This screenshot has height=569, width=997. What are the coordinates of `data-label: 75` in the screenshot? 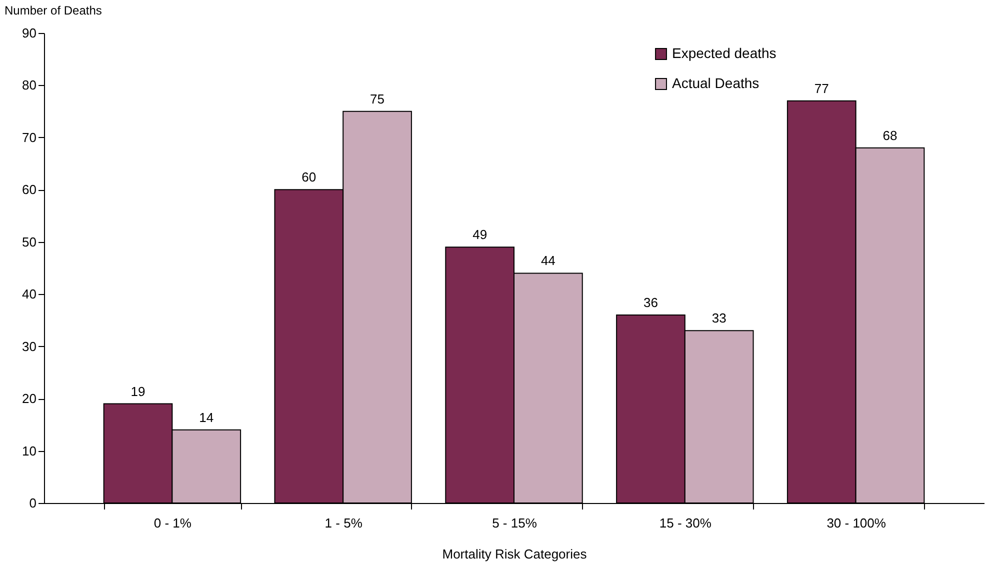 It's located at (377, 98).